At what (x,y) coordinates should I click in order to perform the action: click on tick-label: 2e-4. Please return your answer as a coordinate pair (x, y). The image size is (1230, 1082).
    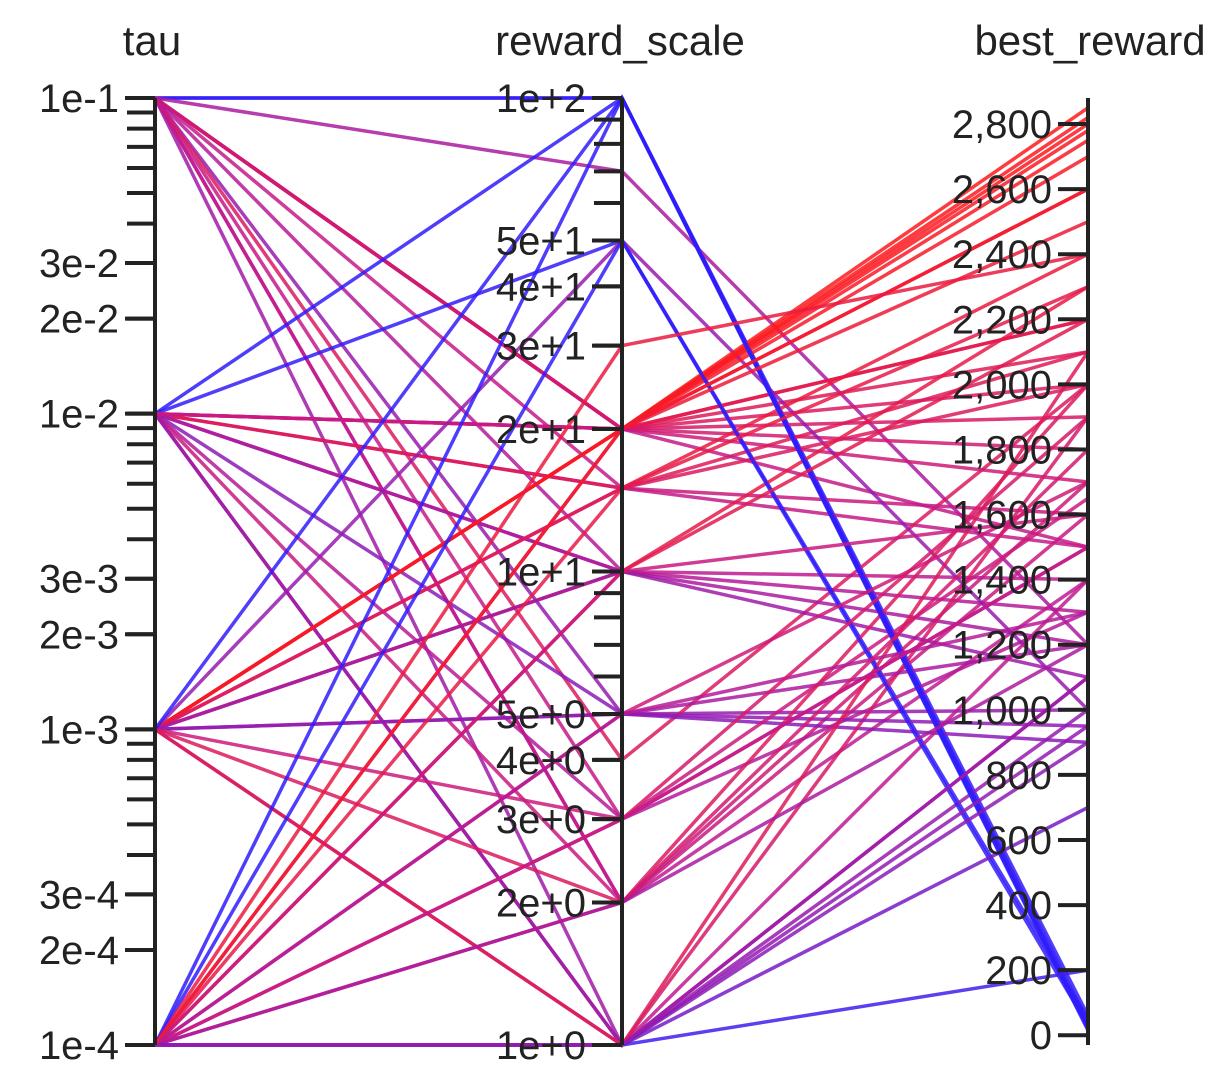
    Looking at the image, I should click on (79, 951).